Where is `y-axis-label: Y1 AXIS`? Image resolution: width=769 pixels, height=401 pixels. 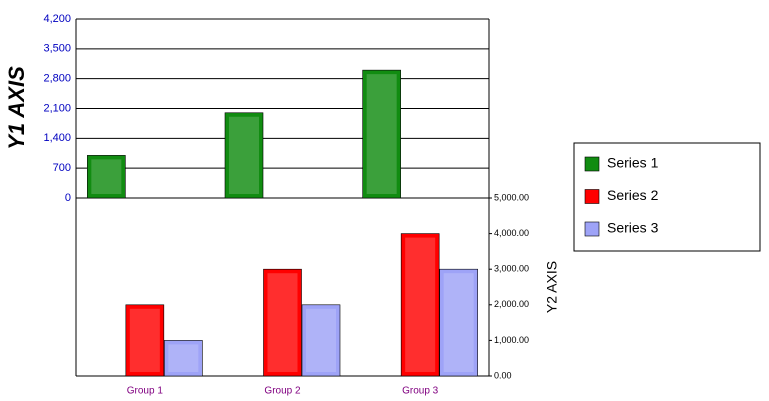 y-axis-label: Y1 AXIS is located at coordinates (16, 108).